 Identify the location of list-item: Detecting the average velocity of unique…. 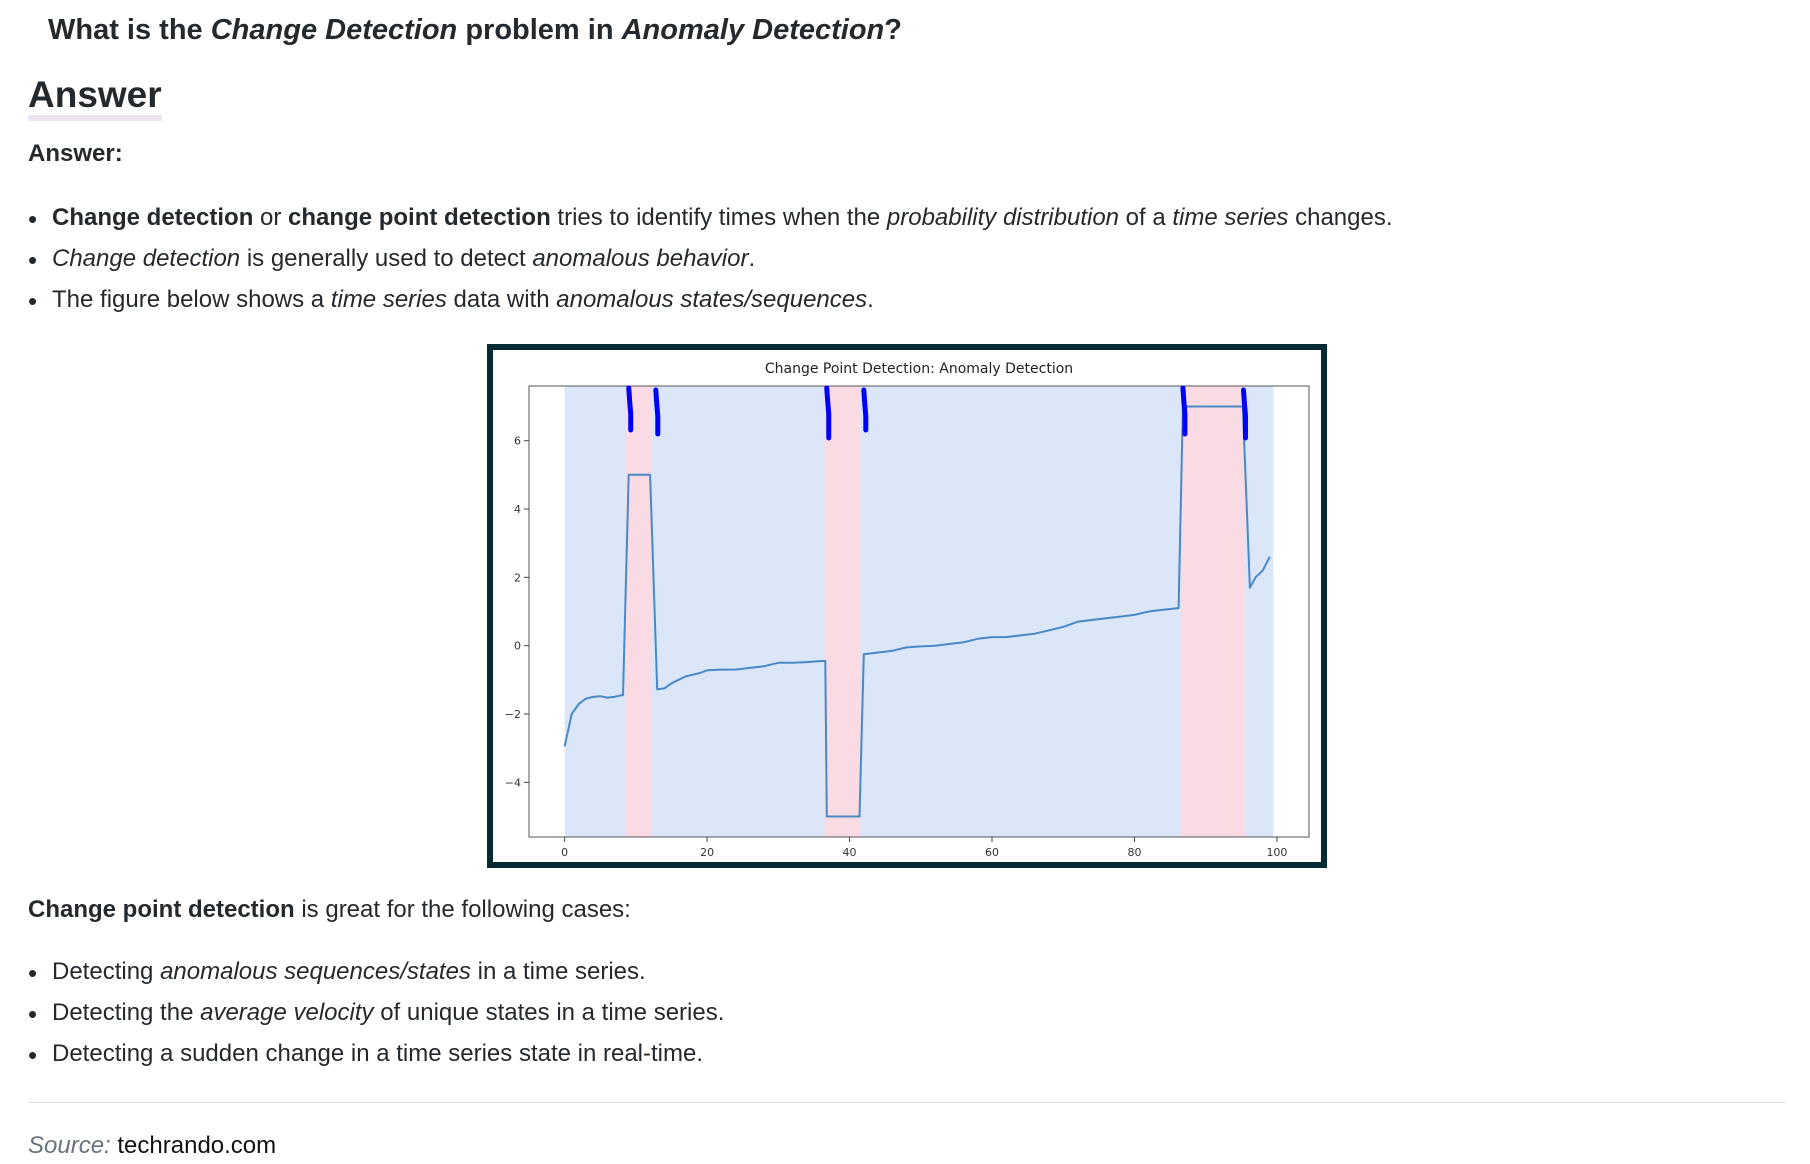
(376, 1014).